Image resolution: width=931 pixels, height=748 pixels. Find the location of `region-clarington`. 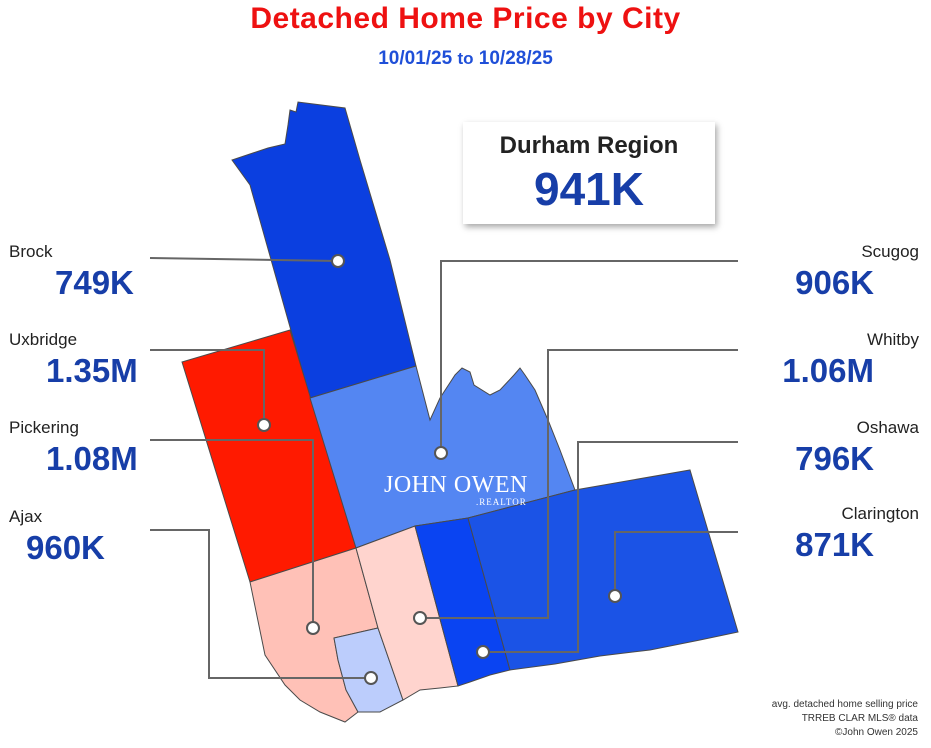

region-clarington is located at coordinates (603, 570).